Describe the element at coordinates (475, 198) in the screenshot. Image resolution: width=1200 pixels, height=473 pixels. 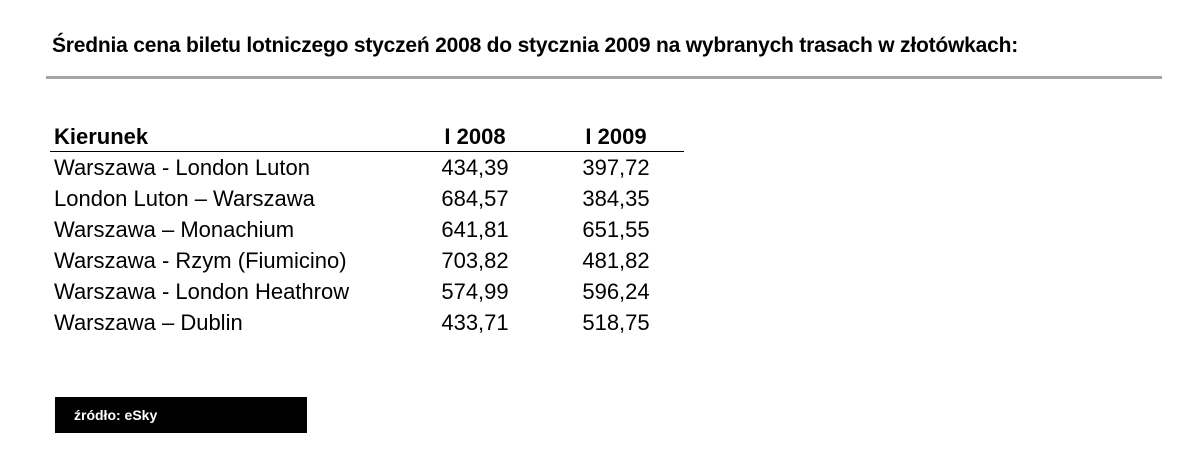
I see `price-2008-cell: 684,57` at that location.